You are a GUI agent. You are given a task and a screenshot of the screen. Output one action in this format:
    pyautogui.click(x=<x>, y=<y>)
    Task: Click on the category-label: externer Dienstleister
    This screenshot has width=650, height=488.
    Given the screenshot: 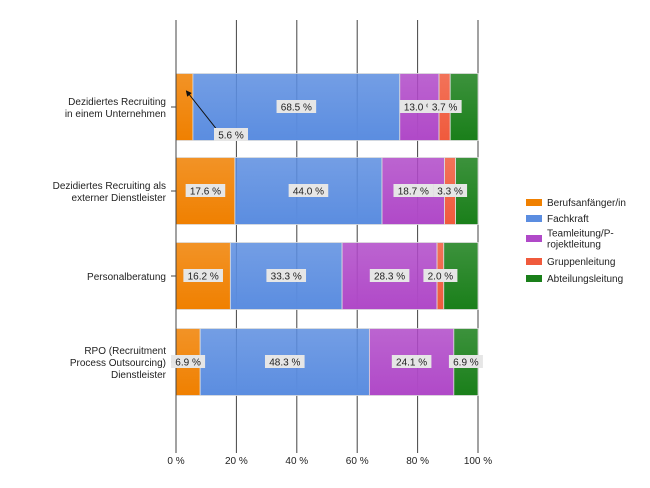 What is the action you would take?
    pyautogui.click(x=119, y=198)
    